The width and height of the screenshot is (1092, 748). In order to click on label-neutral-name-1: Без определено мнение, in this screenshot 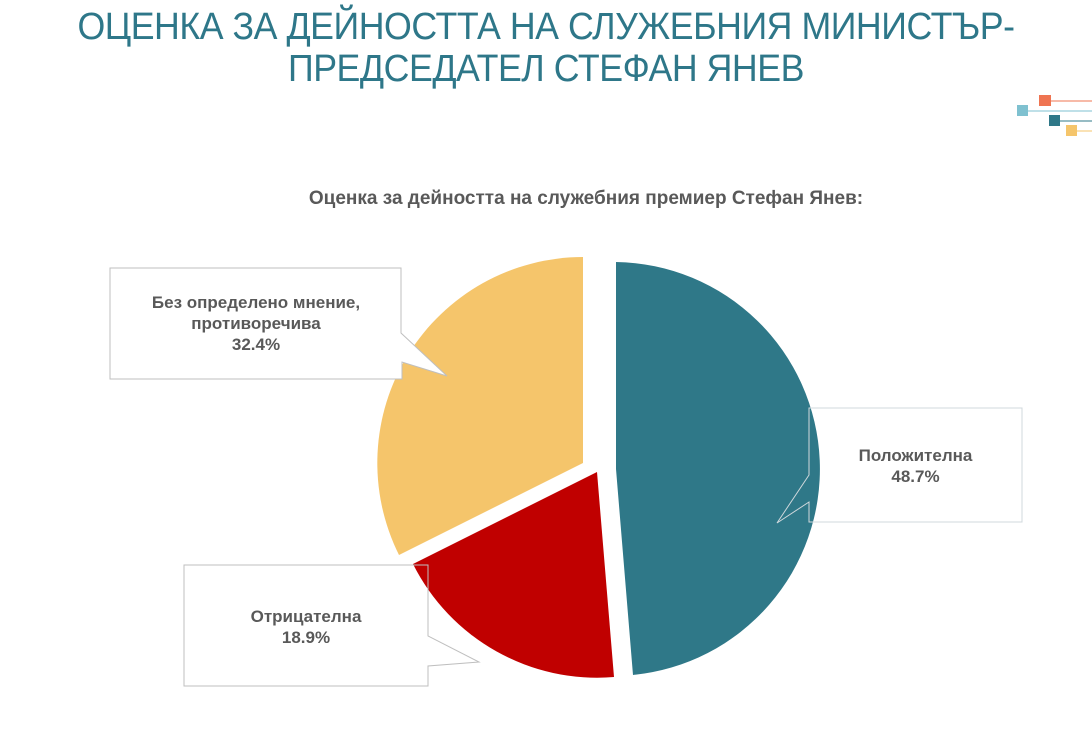, I will do `click(256, 302)`.